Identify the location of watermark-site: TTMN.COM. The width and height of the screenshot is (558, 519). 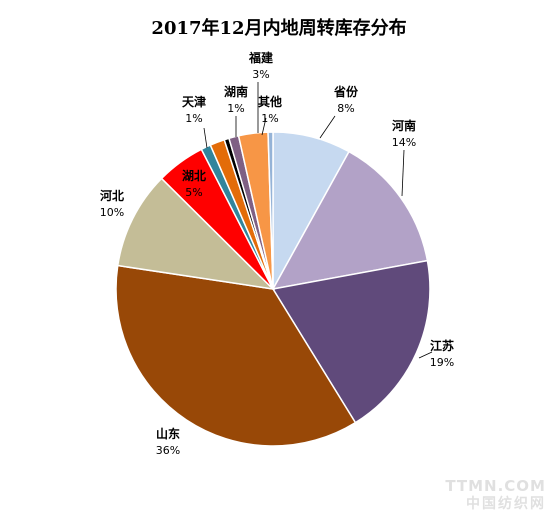
(495, 486).